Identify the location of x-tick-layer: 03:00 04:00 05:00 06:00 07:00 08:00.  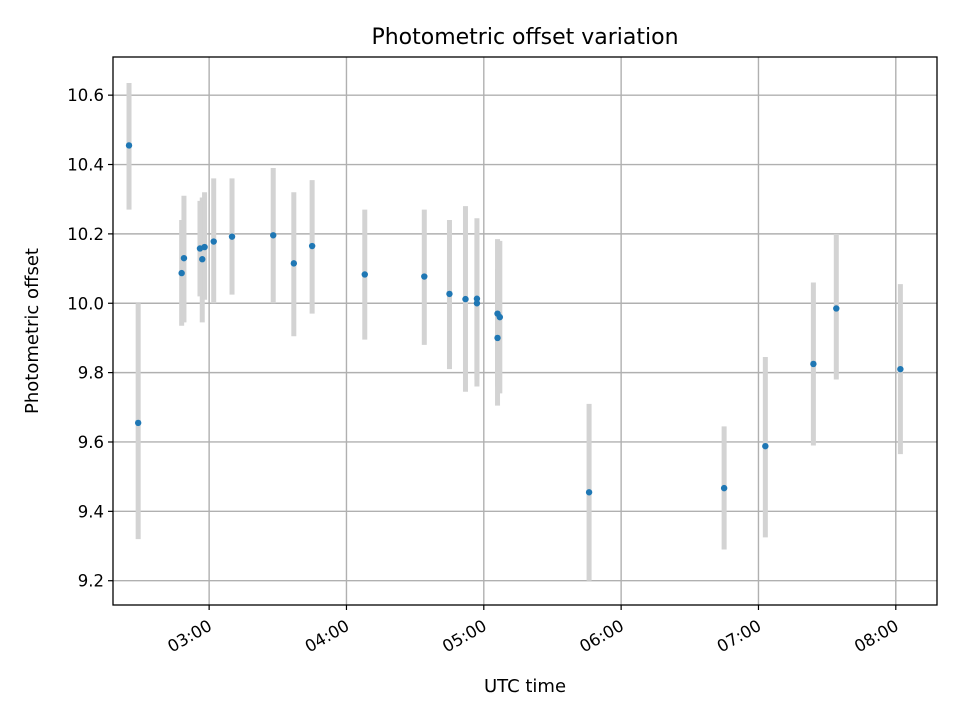
(533, 630).